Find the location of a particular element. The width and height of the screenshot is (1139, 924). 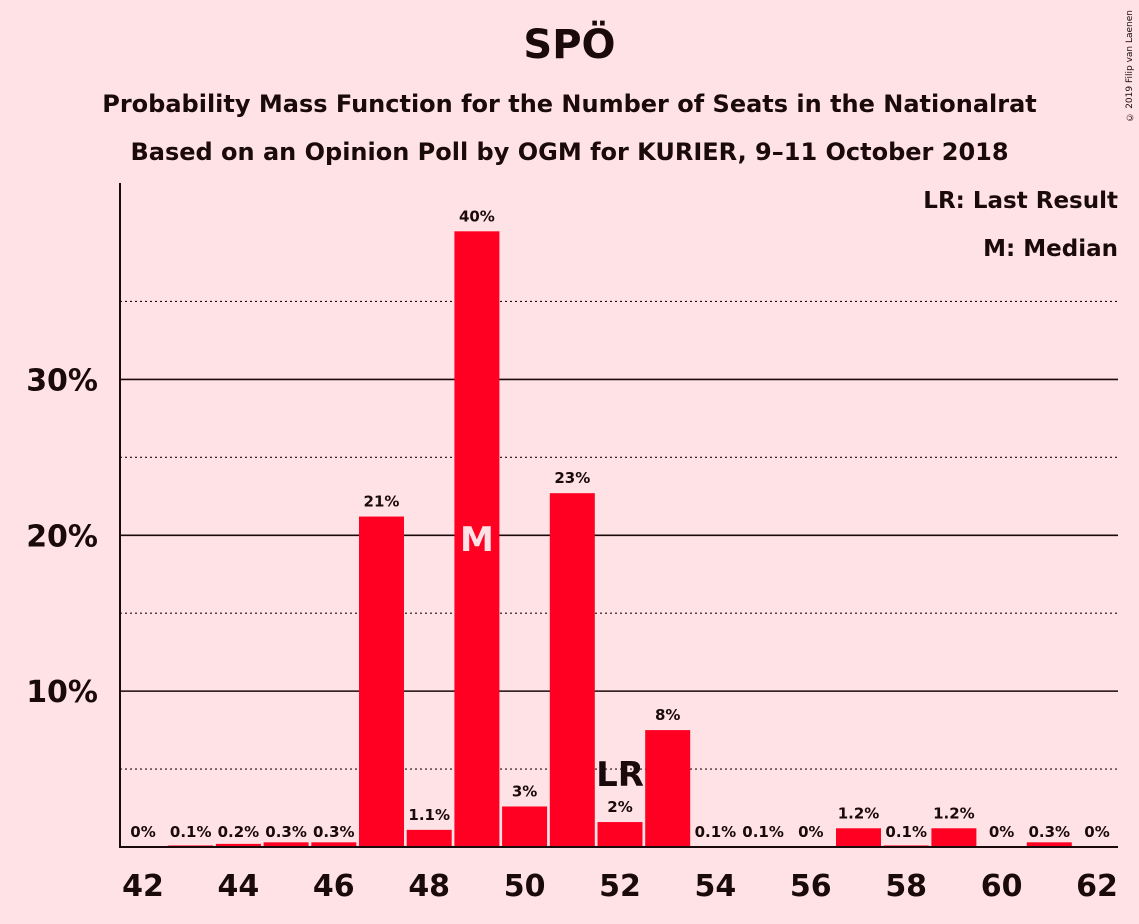

data-label-seat-53: 8% is located at coordinates (667, 715).